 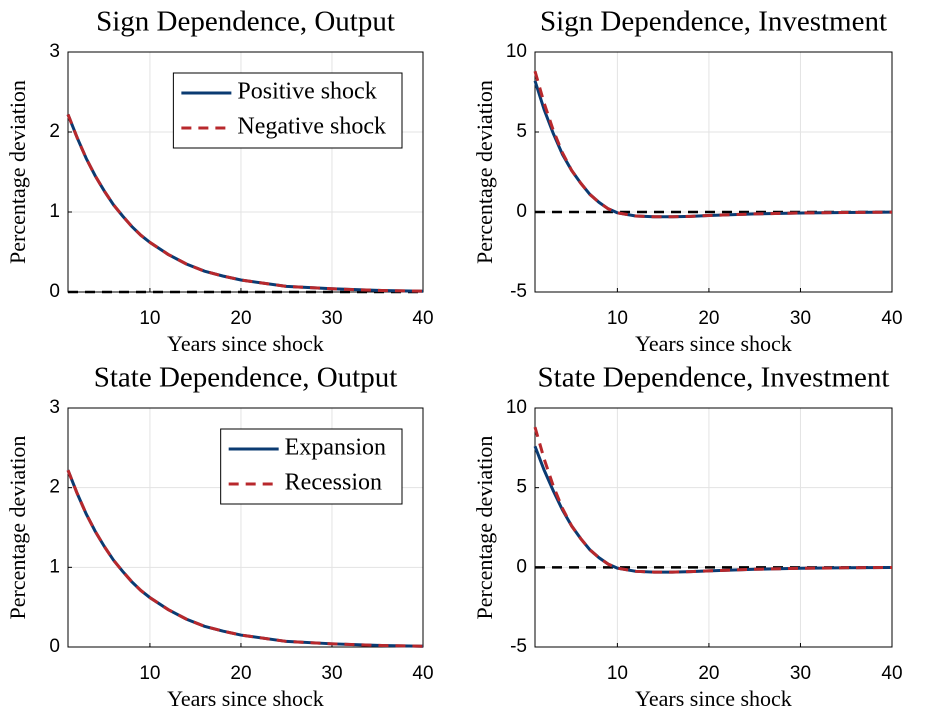 I want to click on legend-label: Positive shock, so click(x=306, y=92).